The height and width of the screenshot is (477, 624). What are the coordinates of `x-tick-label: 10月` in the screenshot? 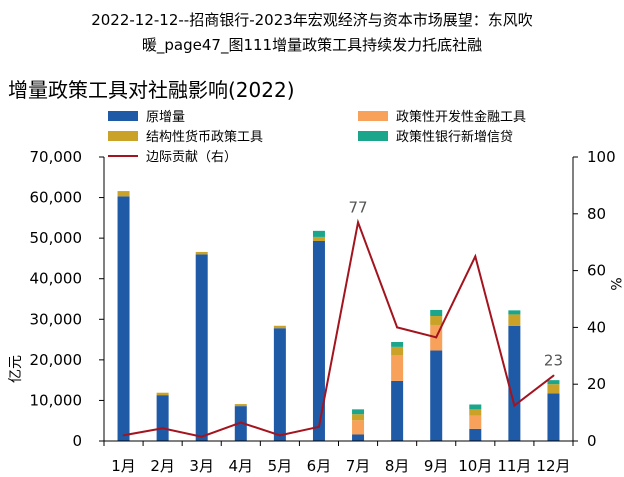 It's located at (475, 466).